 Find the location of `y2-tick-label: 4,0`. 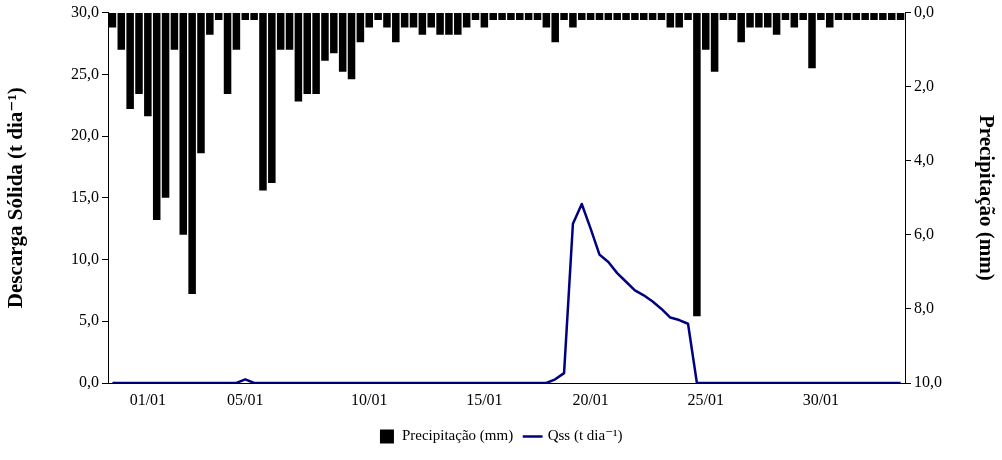

y2-tick-label: 4,0 is located at coordinates (924, 159).